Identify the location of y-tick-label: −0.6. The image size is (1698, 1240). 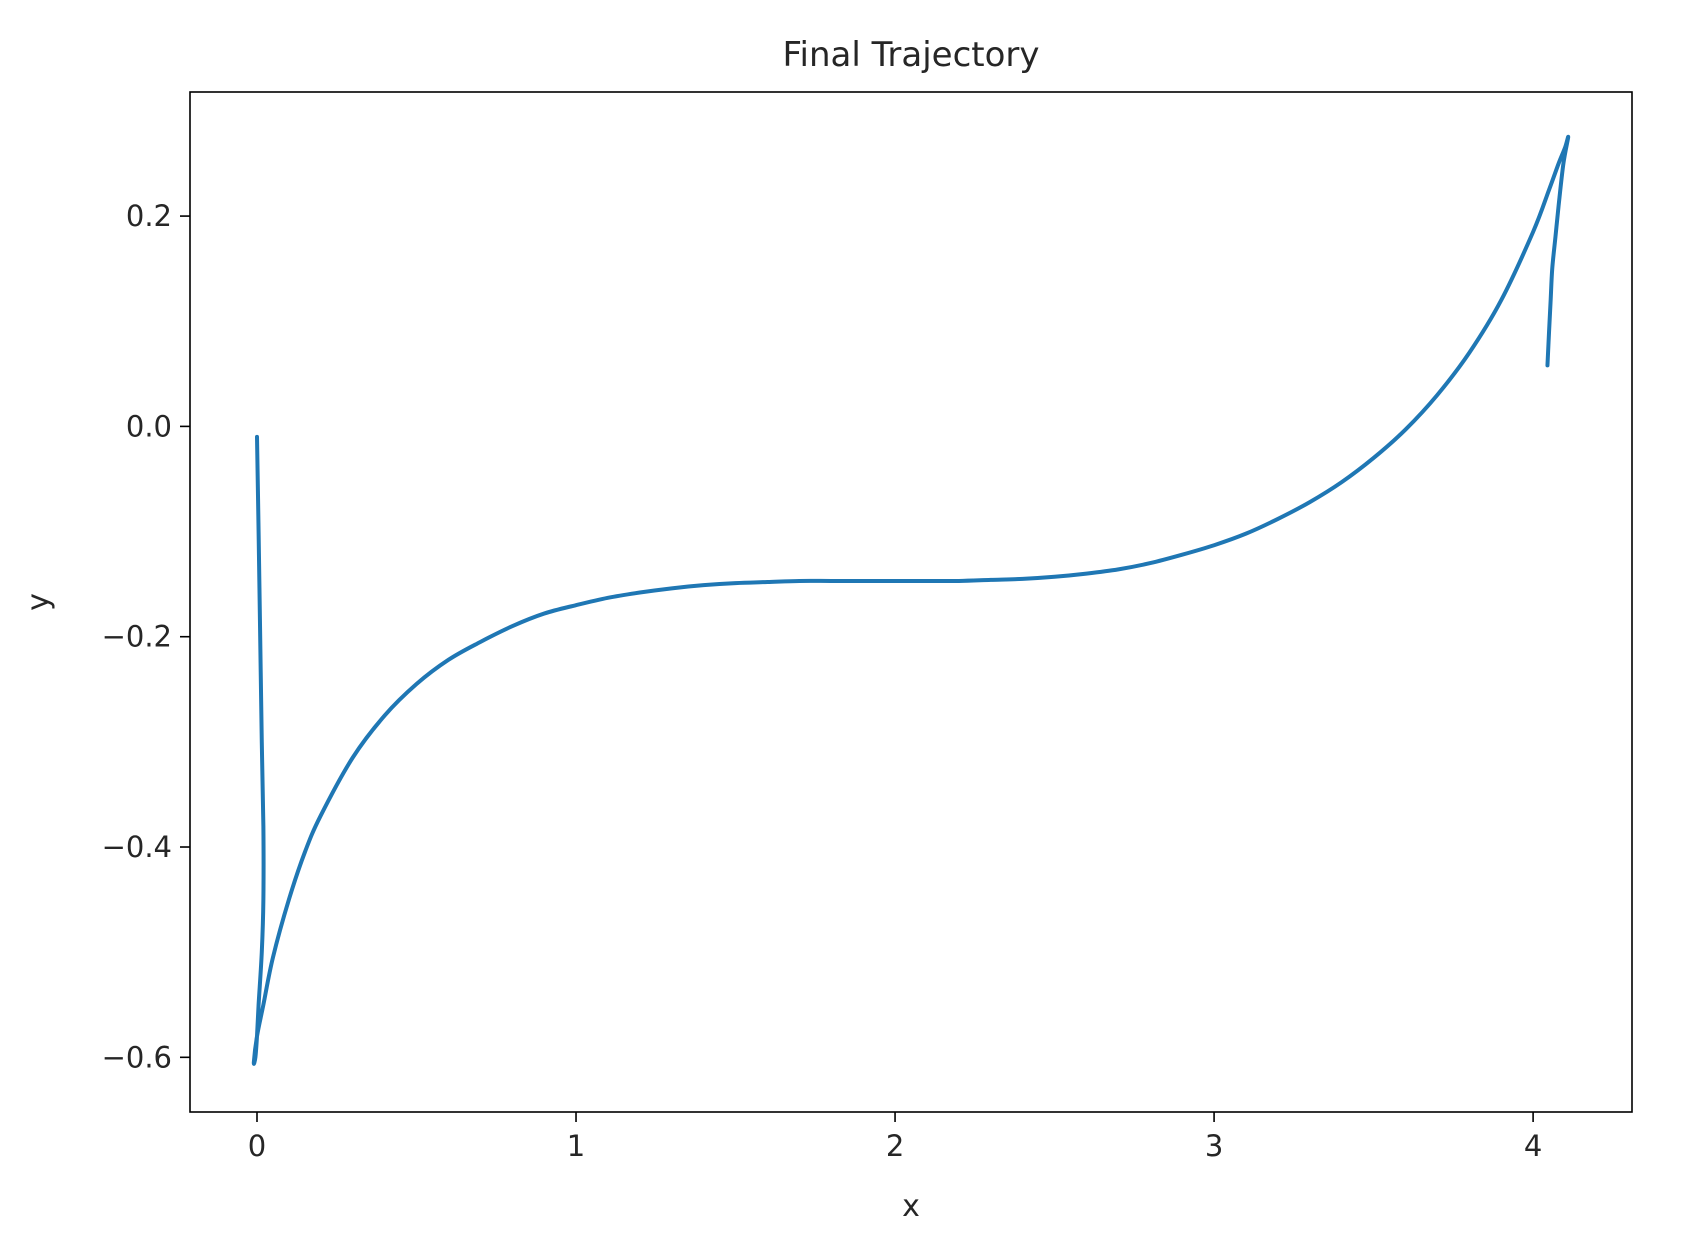
(137, 1057).